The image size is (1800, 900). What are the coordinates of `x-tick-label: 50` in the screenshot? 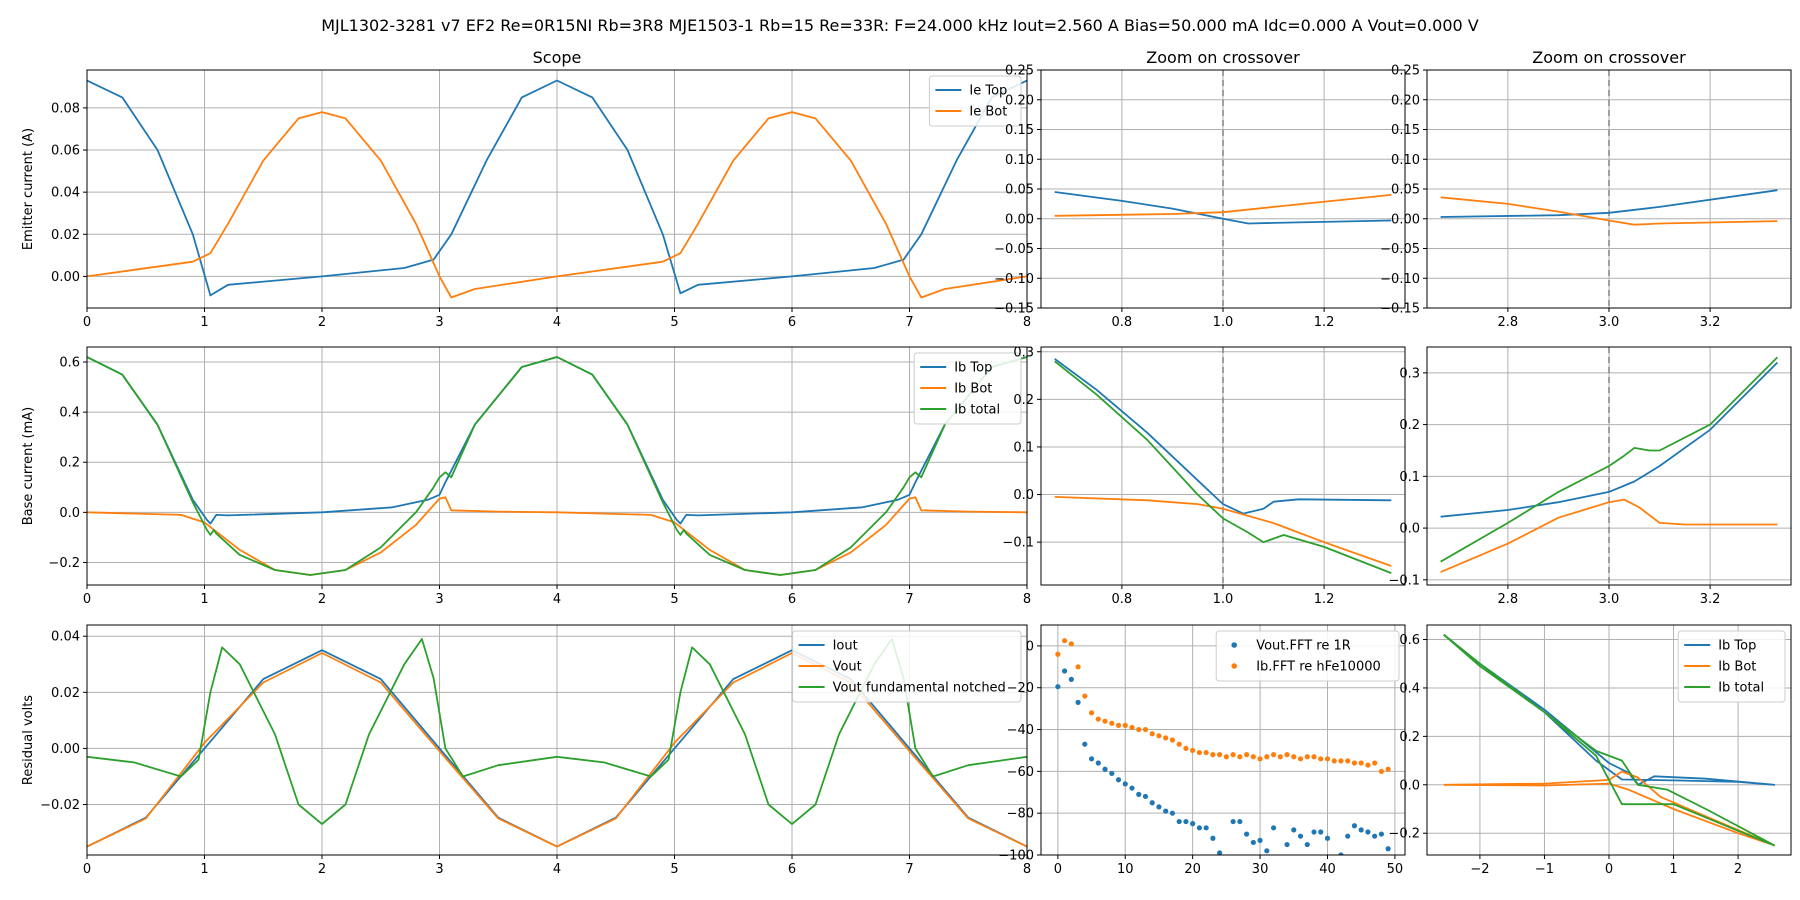 It's located at (1395, 869).